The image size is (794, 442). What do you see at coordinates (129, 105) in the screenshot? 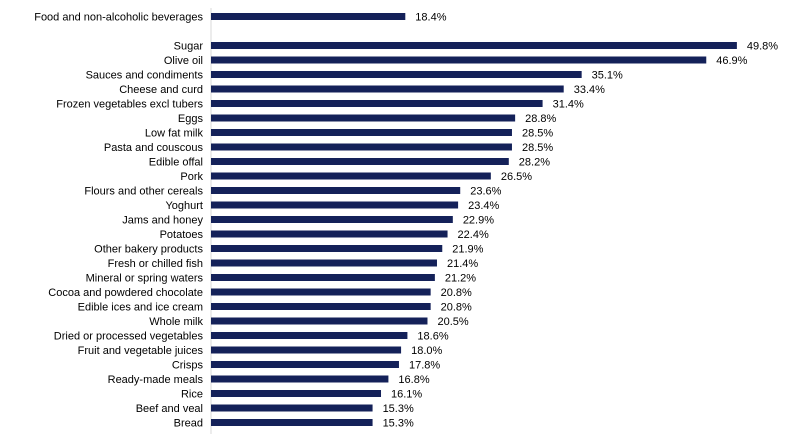
I see `category-label: Frozen vegetables excl tubers` at bounding box center [129, 105].